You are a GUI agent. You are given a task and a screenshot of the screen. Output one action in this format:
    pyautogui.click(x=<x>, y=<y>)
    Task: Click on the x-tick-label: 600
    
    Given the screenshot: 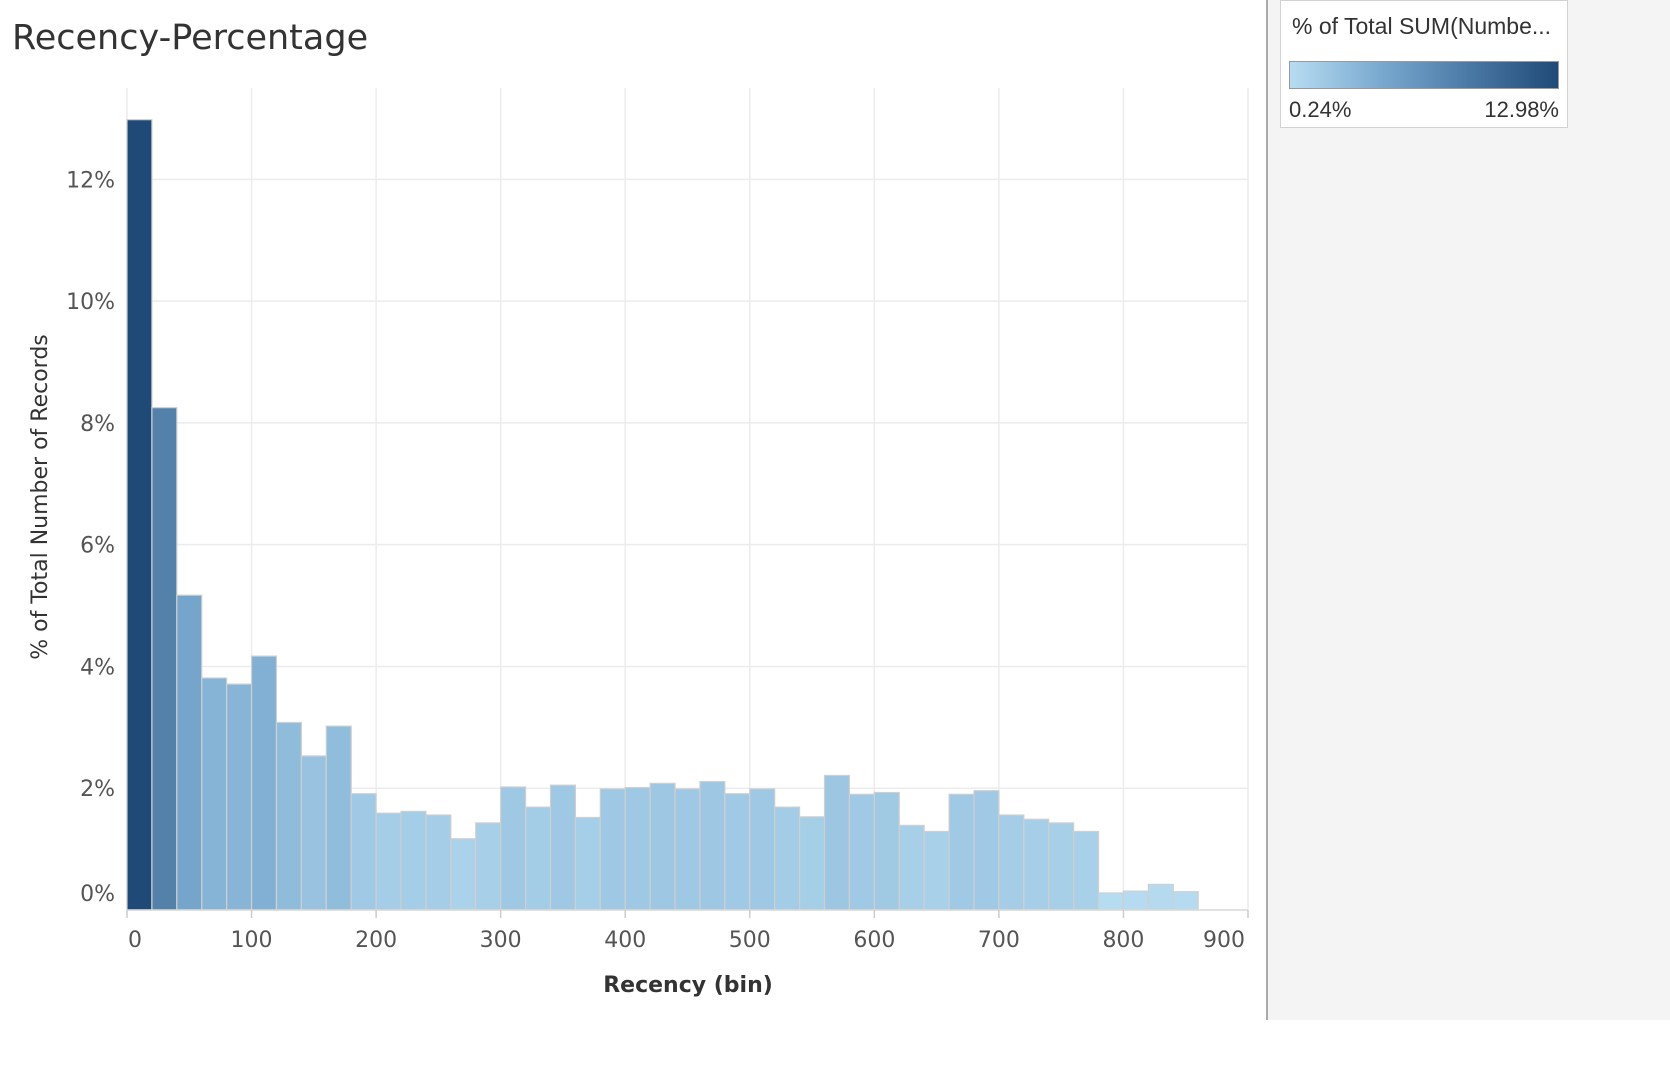 What is the action you would take?
    pyautogui.click(x=874, y=940)
    